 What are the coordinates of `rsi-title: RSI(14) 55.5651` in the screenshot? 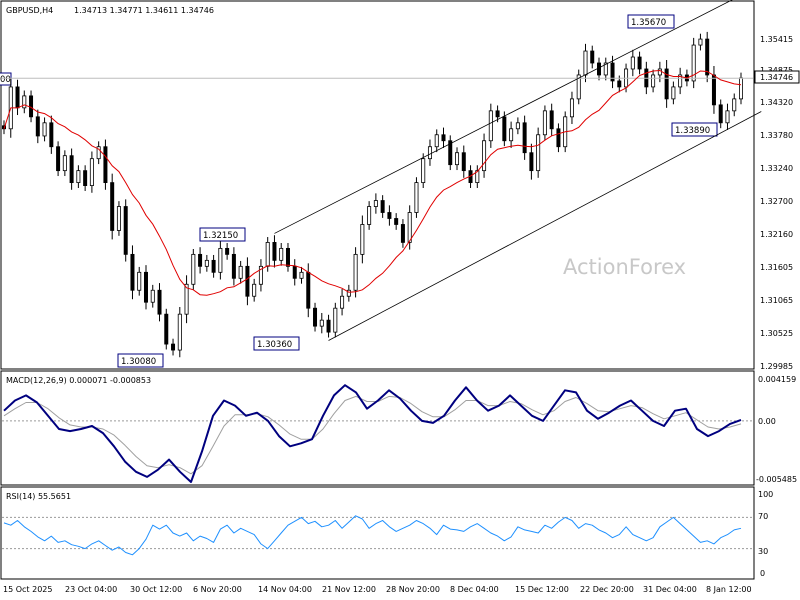 It's located at (38, 496).